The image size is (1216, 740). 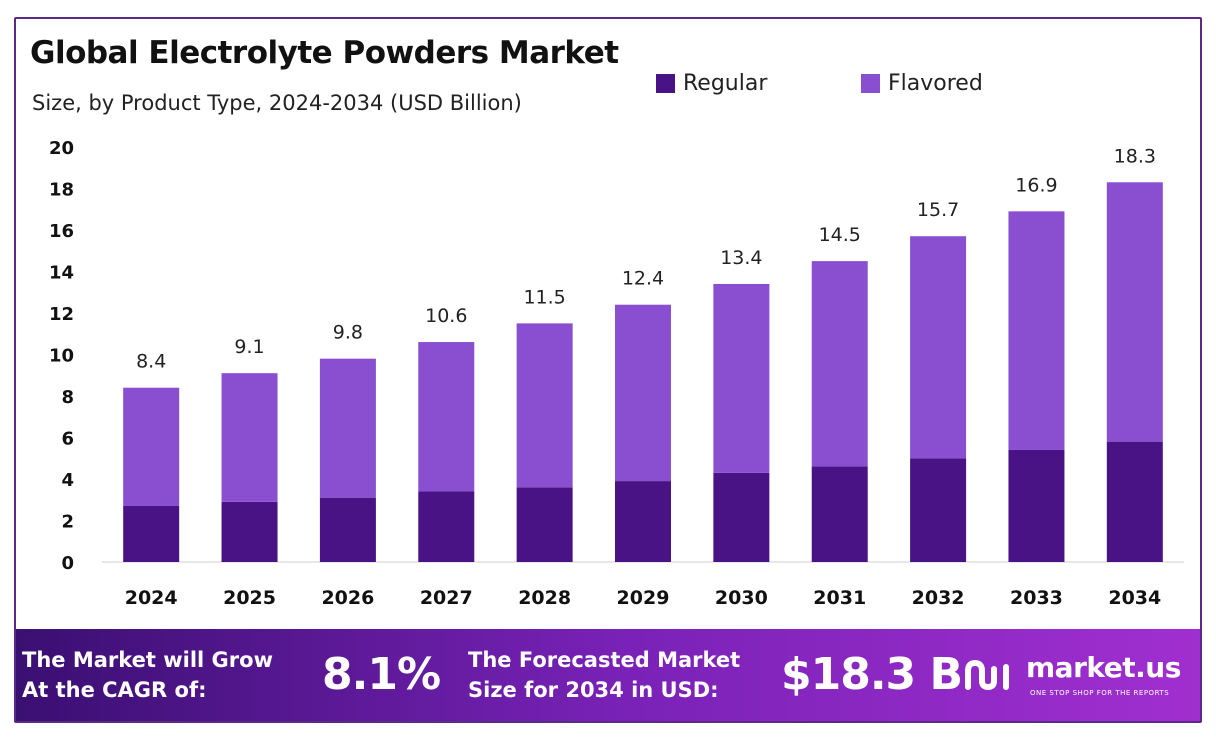 What do you see at coordinates (446, 417) in the screenshot?
I see `bar-flavored-2027` at bounding box center [446, 417].